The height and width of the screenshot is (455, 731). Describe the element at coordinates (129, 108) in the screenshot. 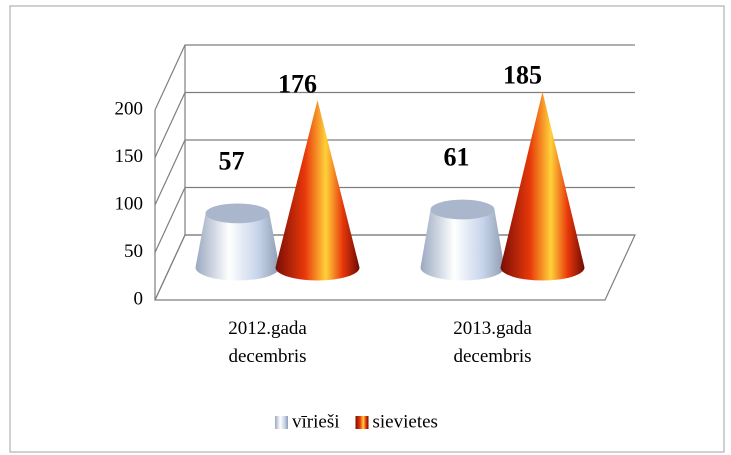

I see `y-tick-label: 200` at that location.